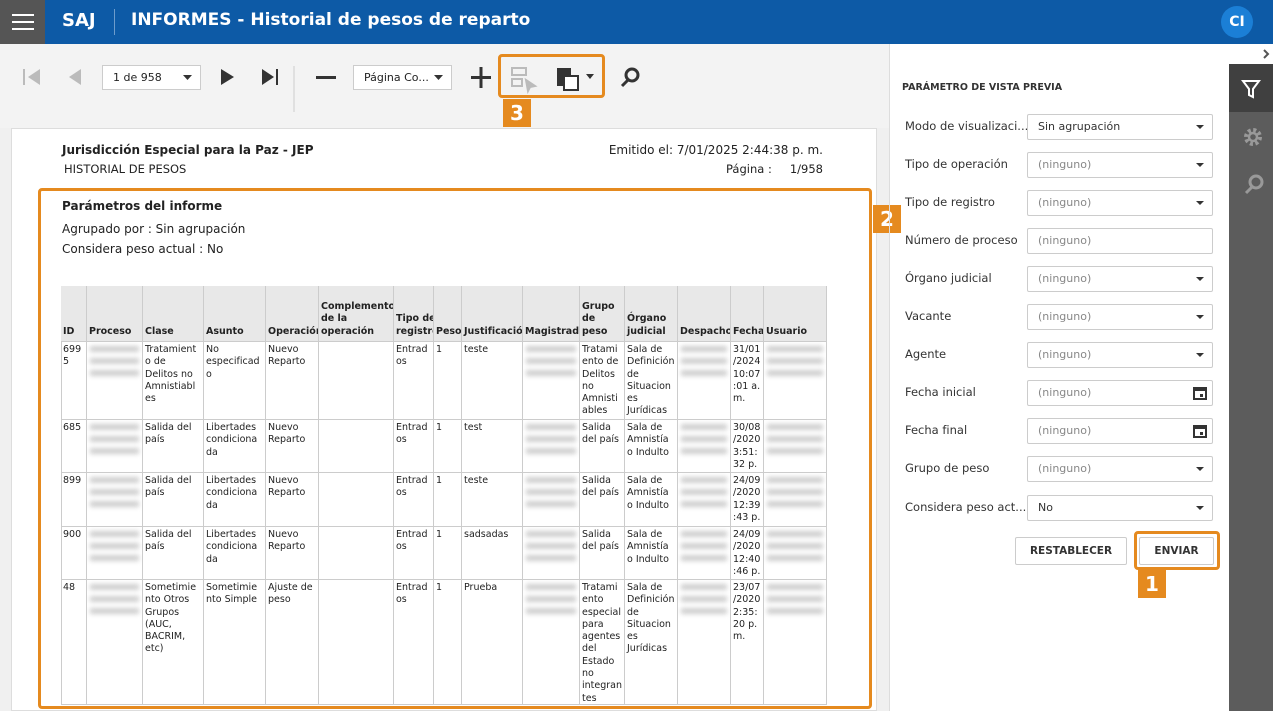 This screenshot has height=711, width=1273. Describe the element at coordinates (747, 446) in the screenshot. I see `table-cell: 30/08/2020 3:51:32 p. m.` at that location.